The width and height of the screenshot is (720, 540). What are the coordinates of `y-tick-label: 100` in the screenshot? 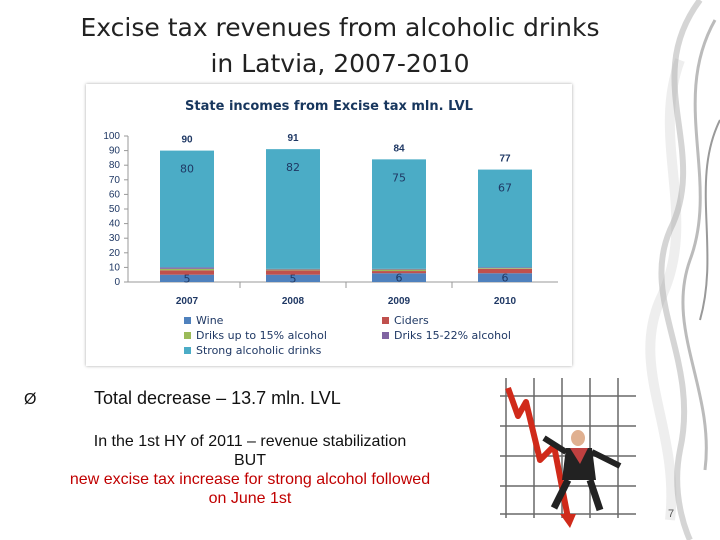 It's located at (111, 136).